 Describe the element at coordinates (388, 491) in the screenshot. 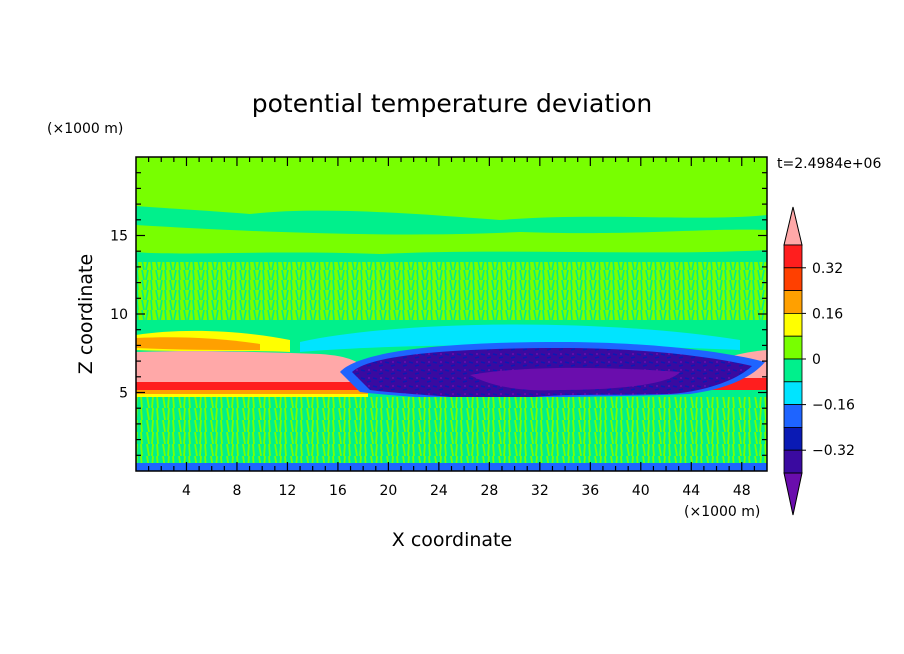

I see `x-tick-label: 20` at that location.